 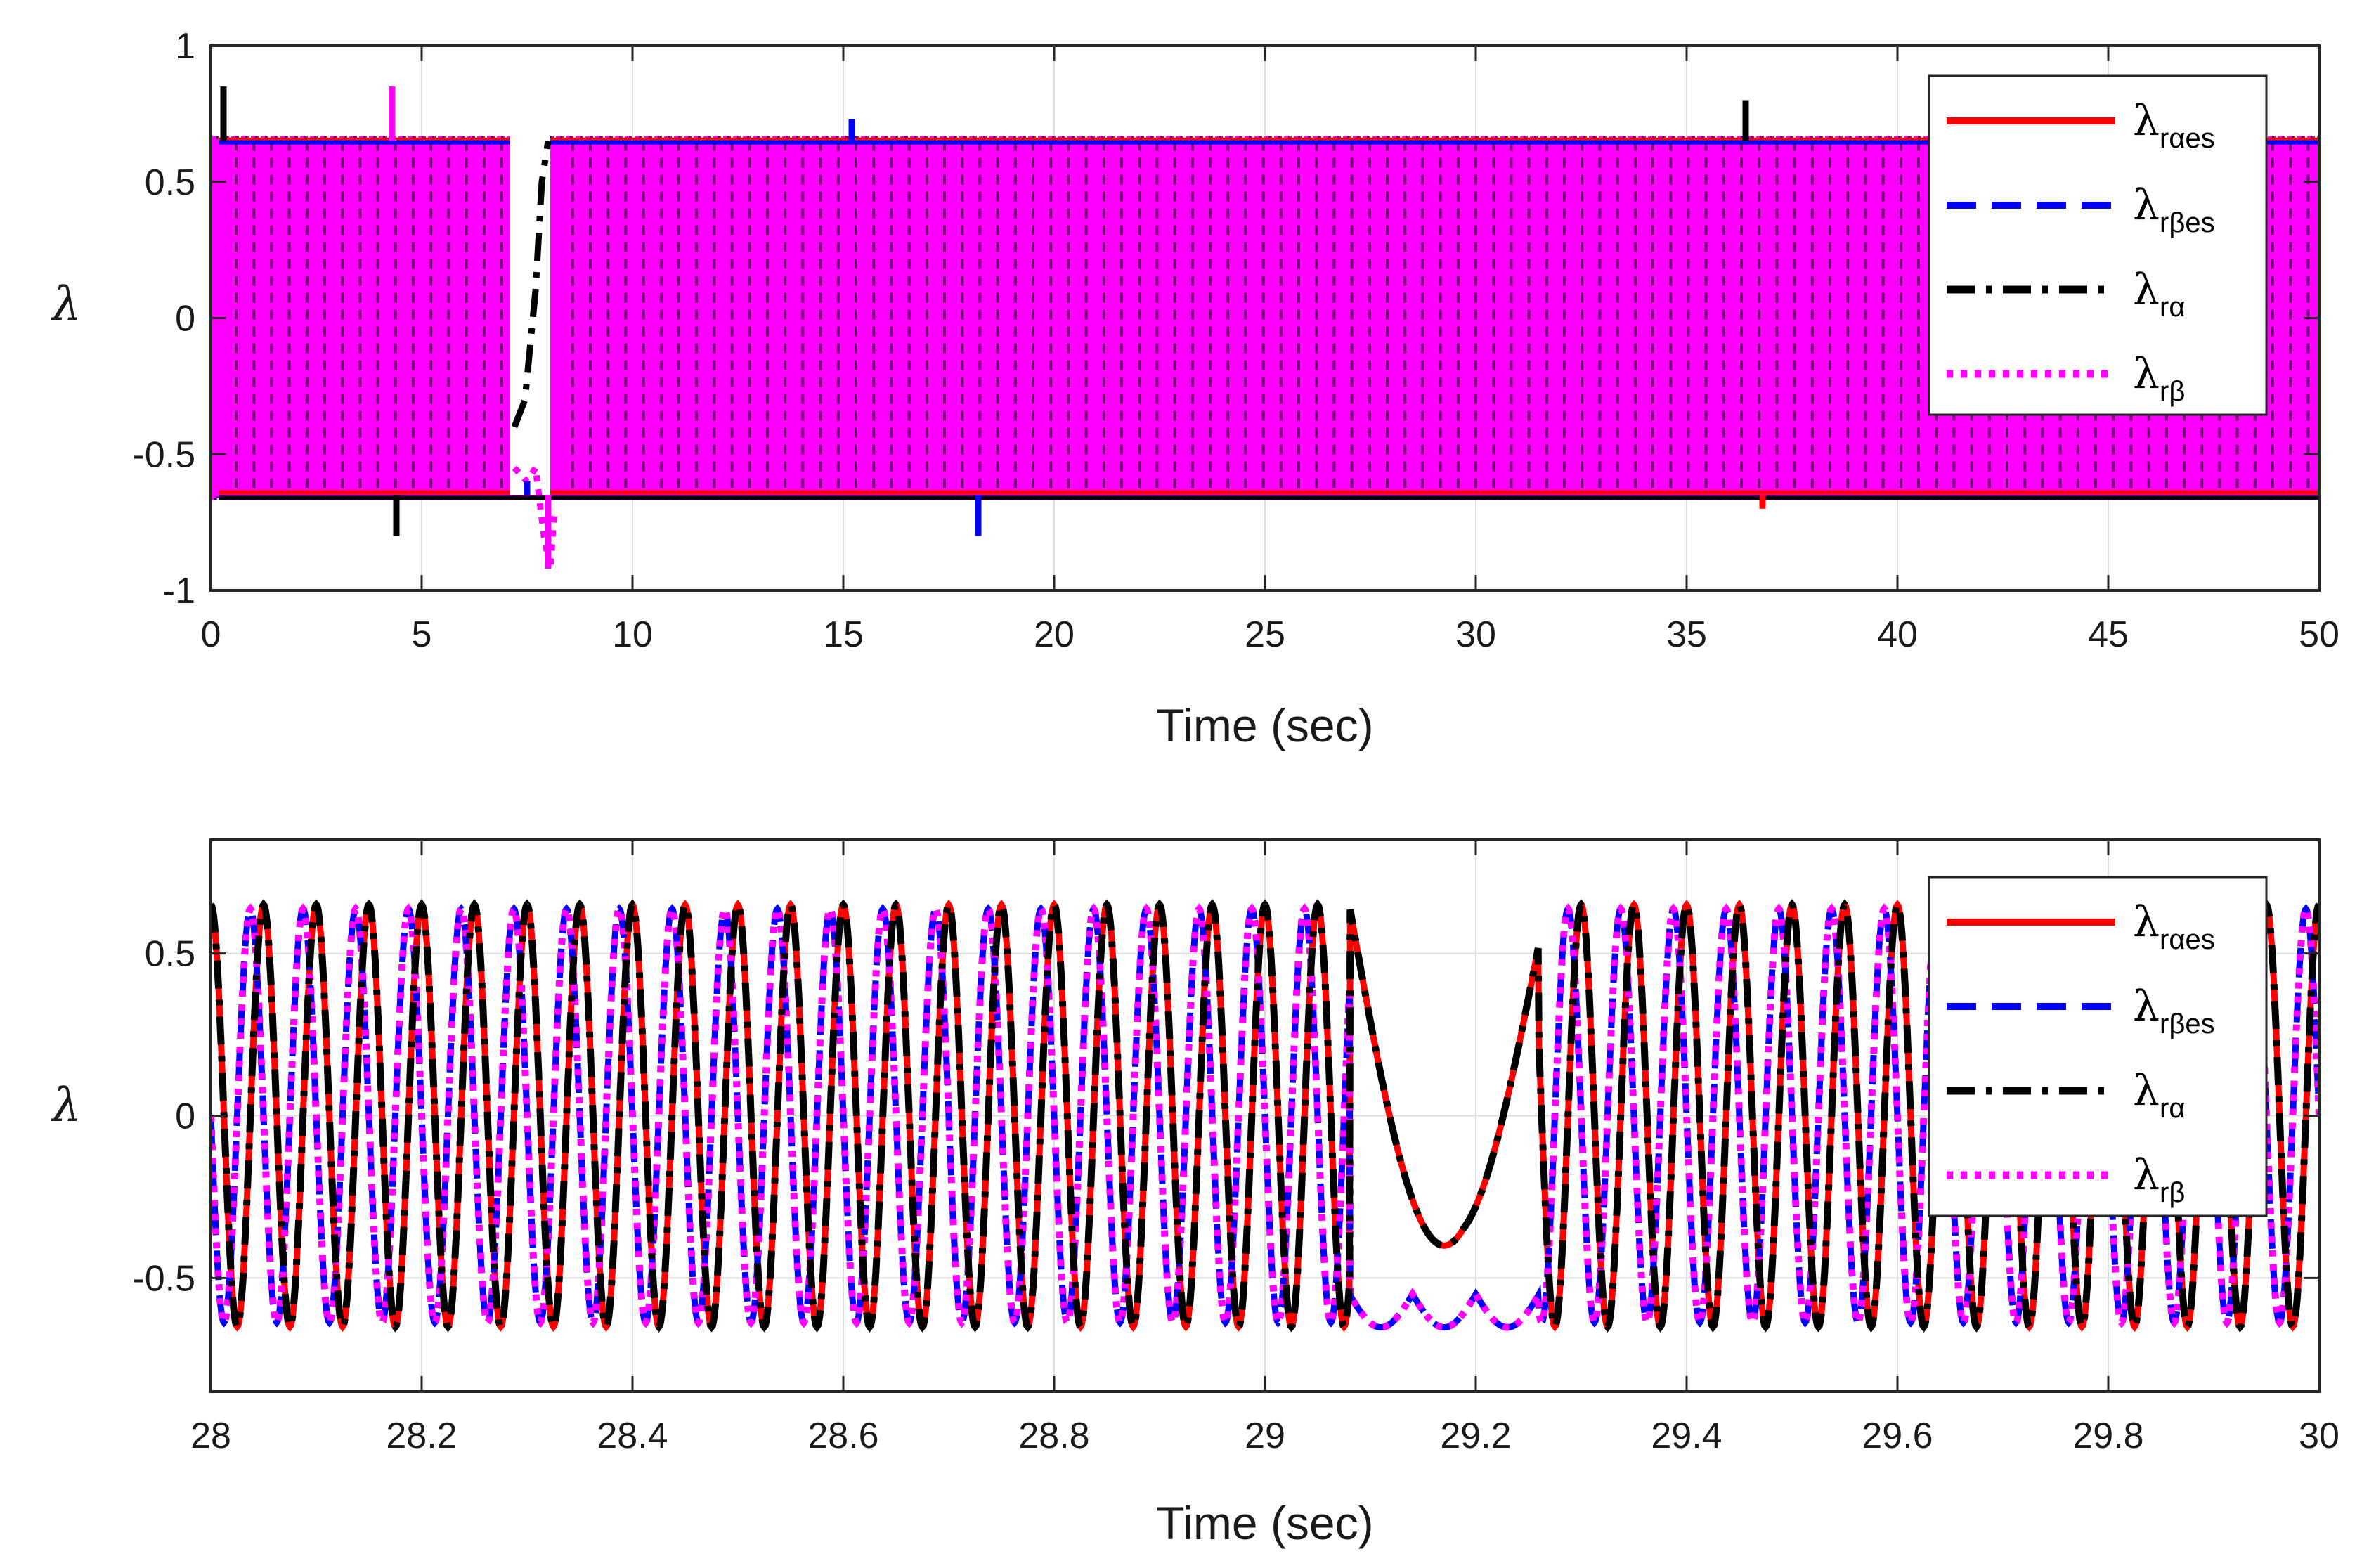 I want to click on legend-box-bottom, so click(x=2098, y=1046).